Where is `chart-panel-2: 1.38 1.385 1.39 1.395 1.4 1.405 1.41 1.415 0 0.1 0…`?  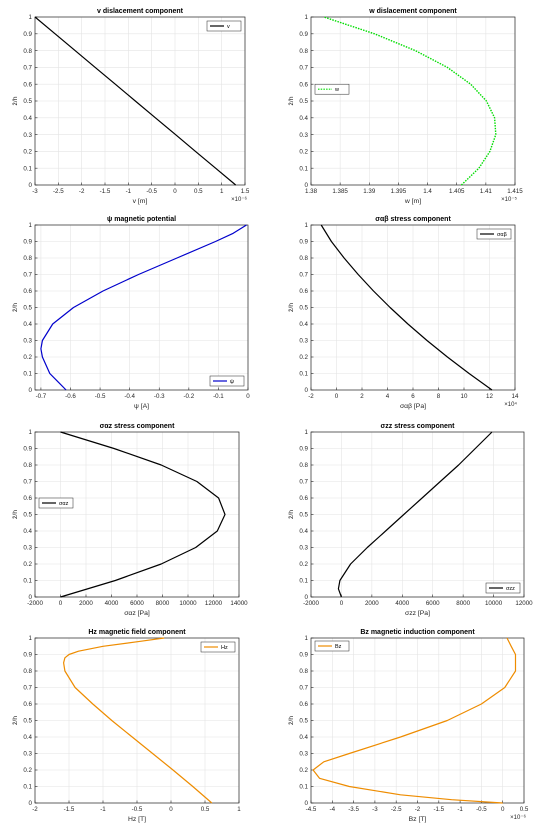
chart-panel-2: 1.38 1.385 1.39 1.395 1.4 1.405 1.41 1.415 0 0.1 0… is located at coordinates (405, 106).